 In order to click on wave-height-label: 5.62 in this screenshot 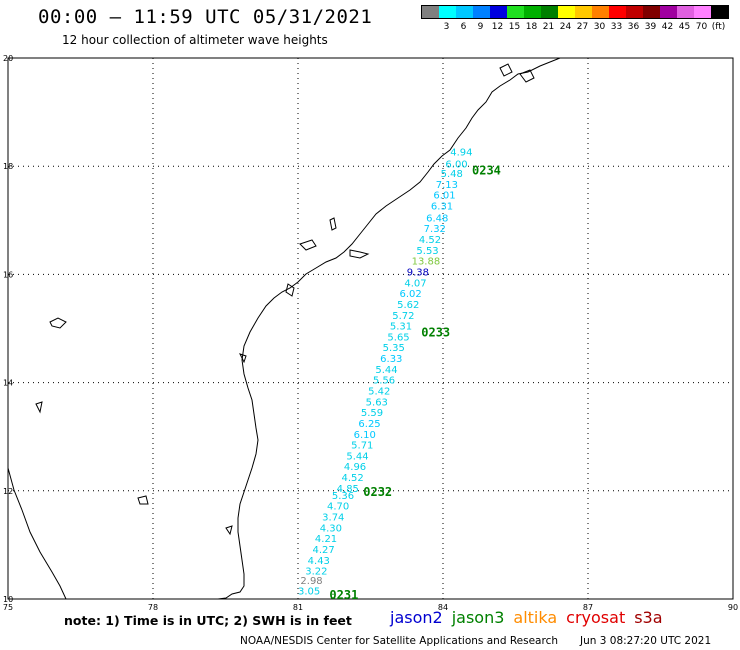, I will do `click(408, 305)`.